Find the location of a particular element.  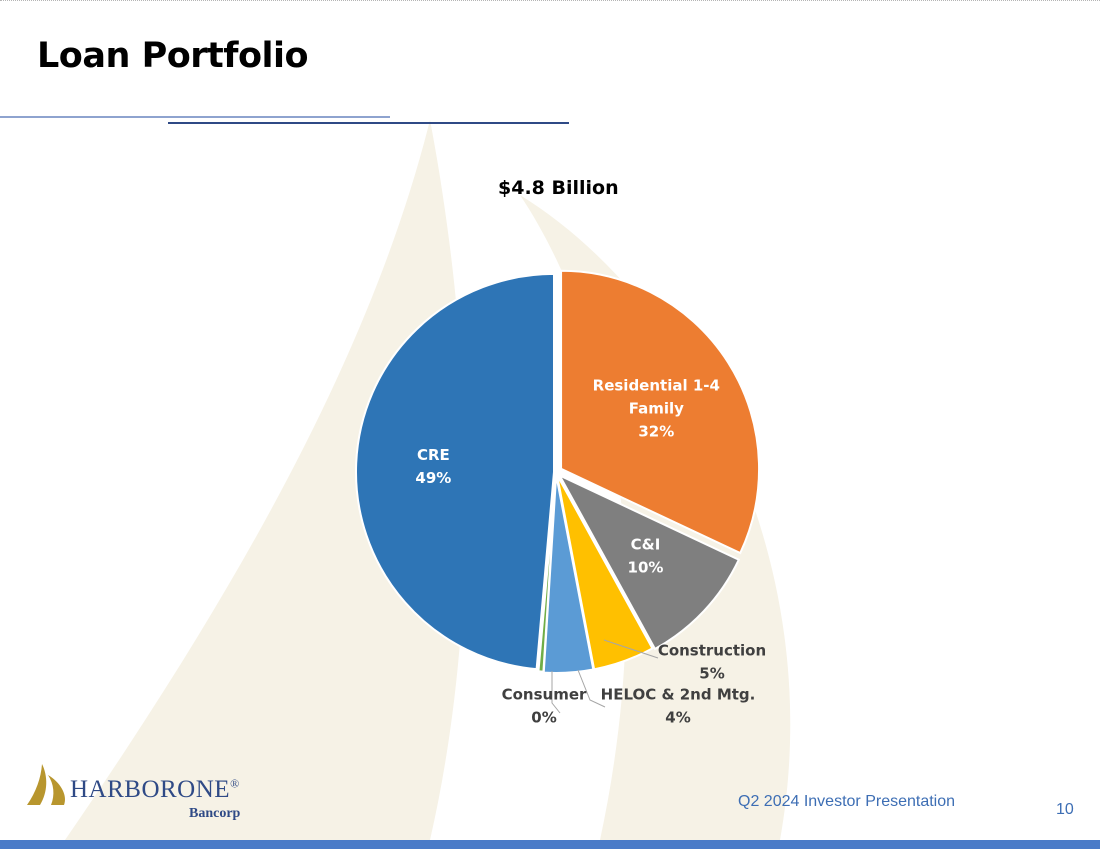

pie-slice-cre is located at coordinates (455, 471).